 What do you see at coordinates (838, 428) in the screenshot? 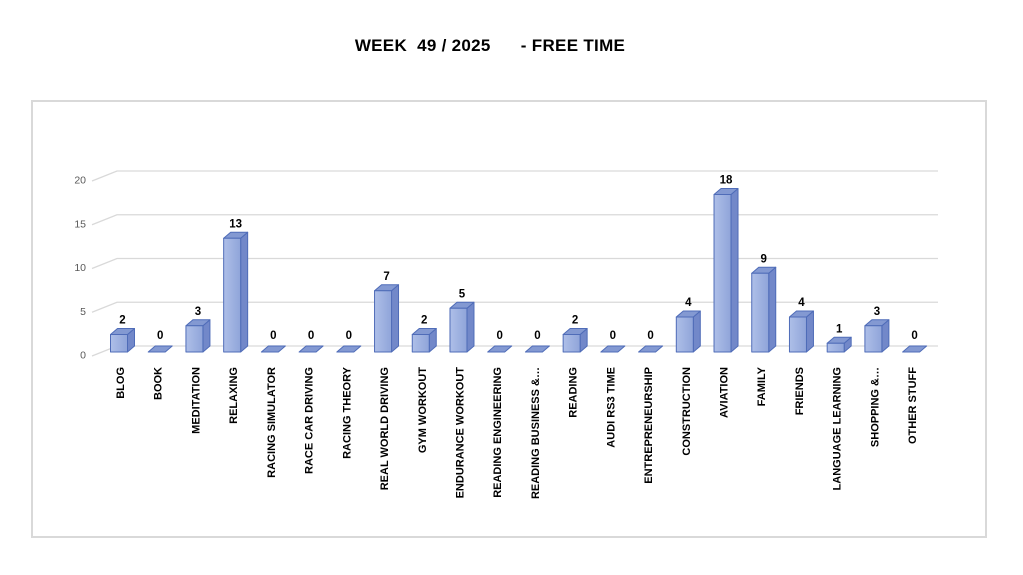
I see `category-label: LANGUAGE LEARNING` at bounding box center [838, 428].